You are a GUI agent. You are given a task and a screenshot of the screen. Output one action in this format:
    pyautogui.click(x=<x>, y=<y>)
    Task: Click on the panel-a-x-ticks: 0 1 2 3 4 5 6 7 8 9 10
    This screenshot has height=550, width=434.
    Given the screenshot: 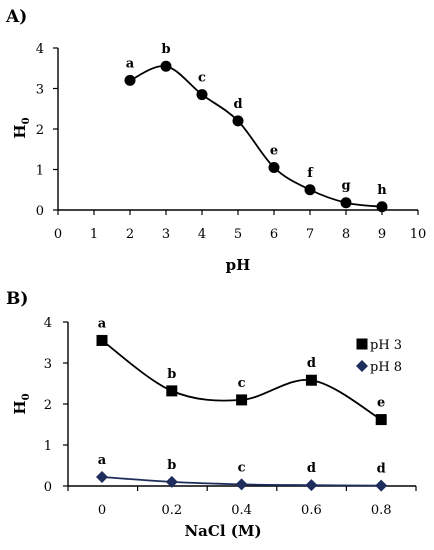 What is the action you would take?
    pyautogui.click(x=240, y=226)
    